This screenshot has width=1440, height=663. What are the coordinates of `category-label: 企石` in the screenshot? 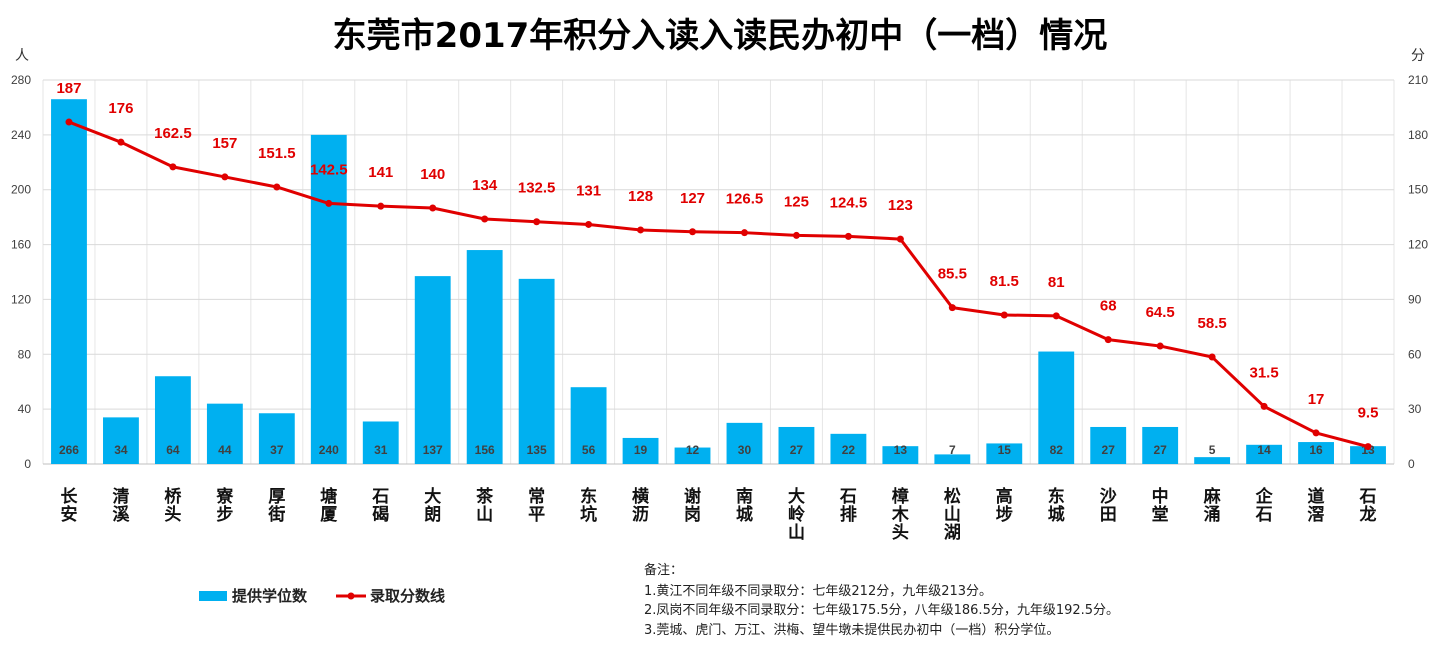 It's located at (1264, 505).